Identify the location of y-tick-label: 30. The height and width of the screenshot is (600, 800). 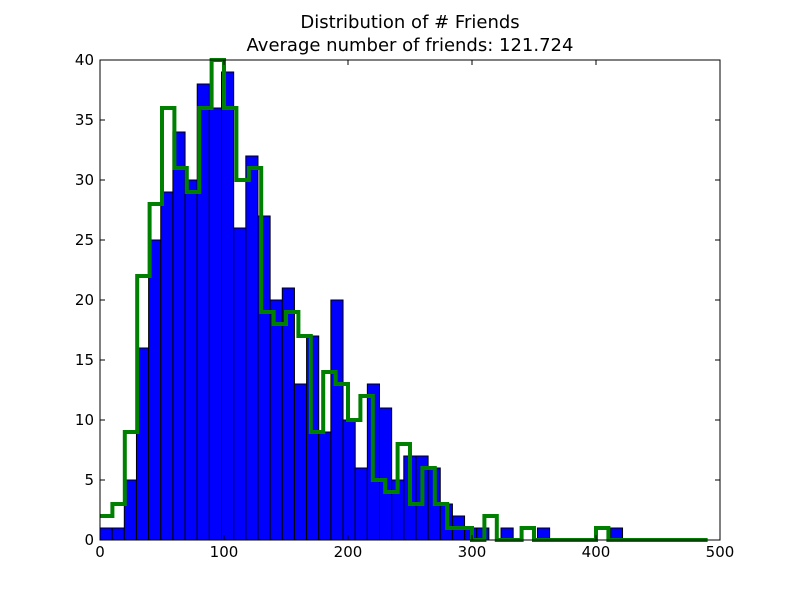
(84, 180).